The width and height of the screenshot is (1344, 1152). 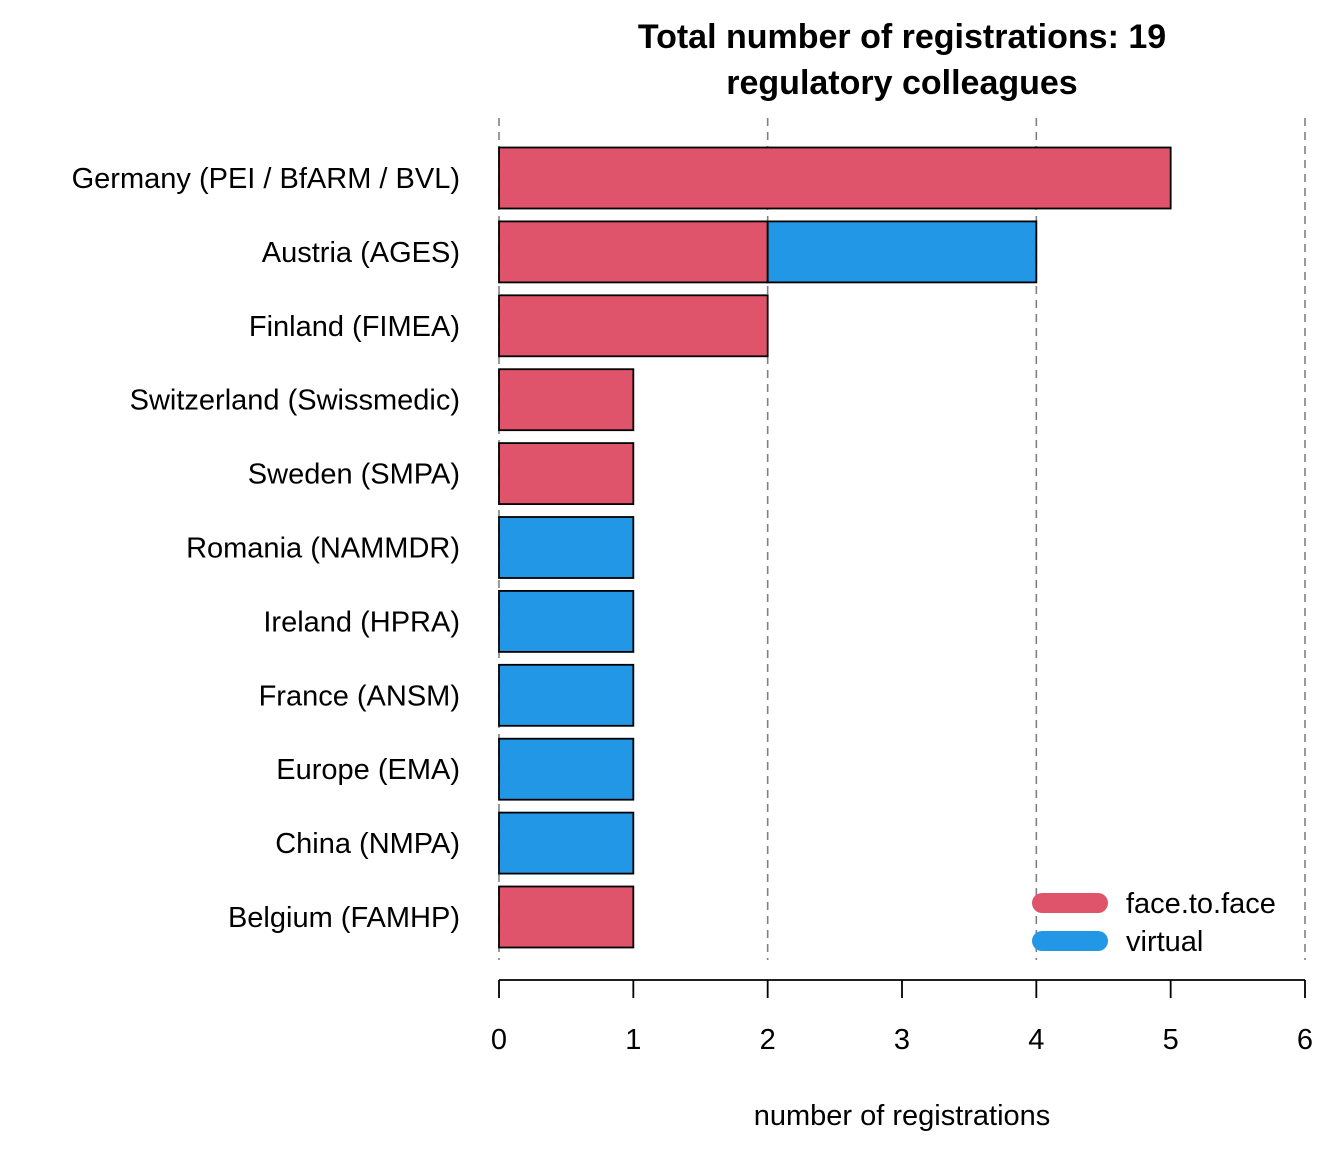 I want to click on x-tick-label-6: 6, so click(x=1305, y=1040).